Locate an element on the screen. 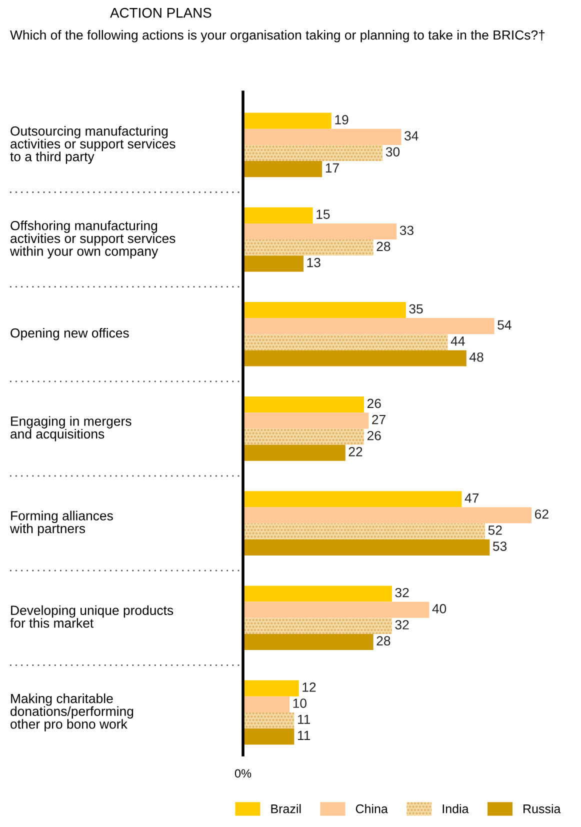 This screenshot has height=827, width=581. text: 0% is located at coordinates (243, 773).